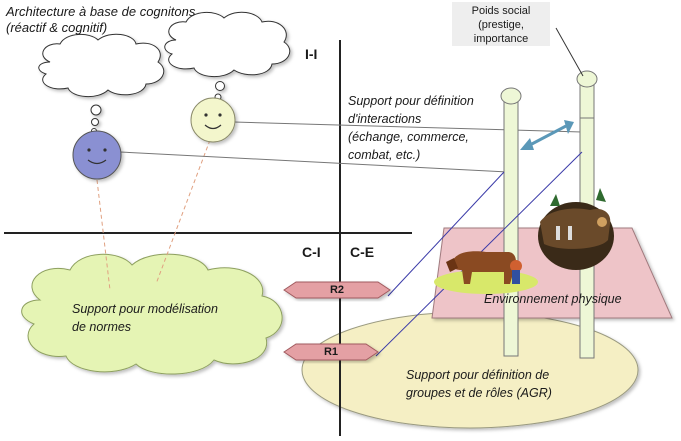 The image size is (681, 441). I want to click on r2-link, so click(446, 234).